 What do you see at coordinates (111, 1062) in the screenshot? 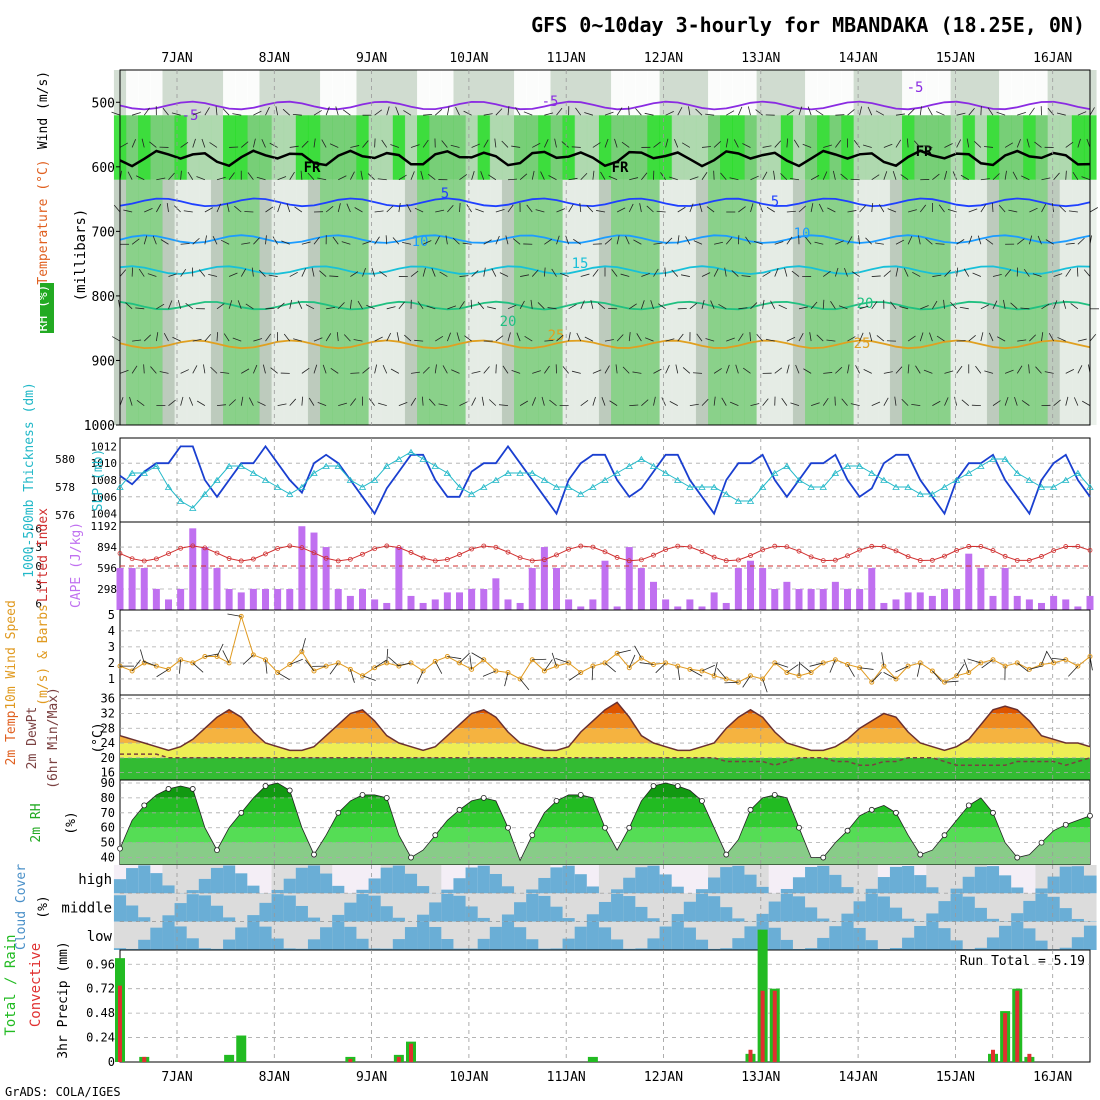
I see `precip-tick: 0` at bounding box center [111, 1062].